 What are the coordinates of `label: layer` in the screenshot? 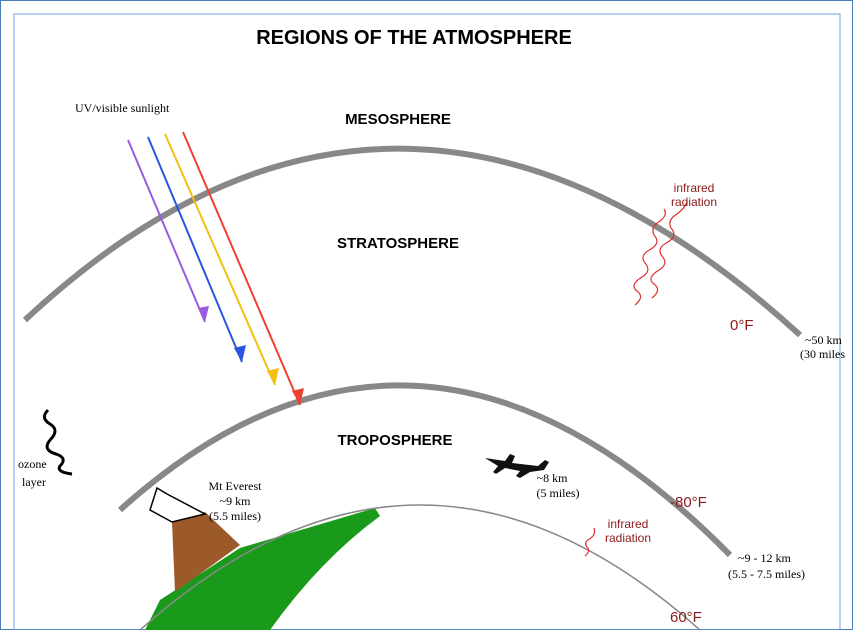 It's located at (34, 482).